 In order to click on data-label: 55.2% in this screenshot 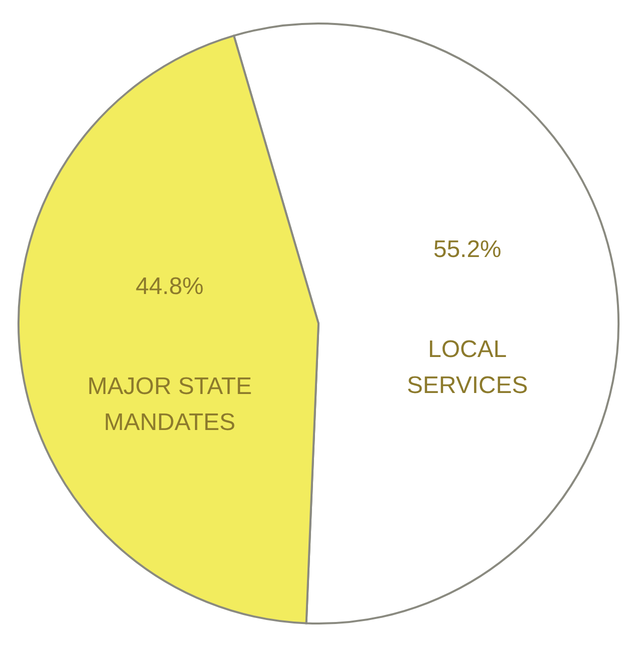, I will do `click(467, 250)`.